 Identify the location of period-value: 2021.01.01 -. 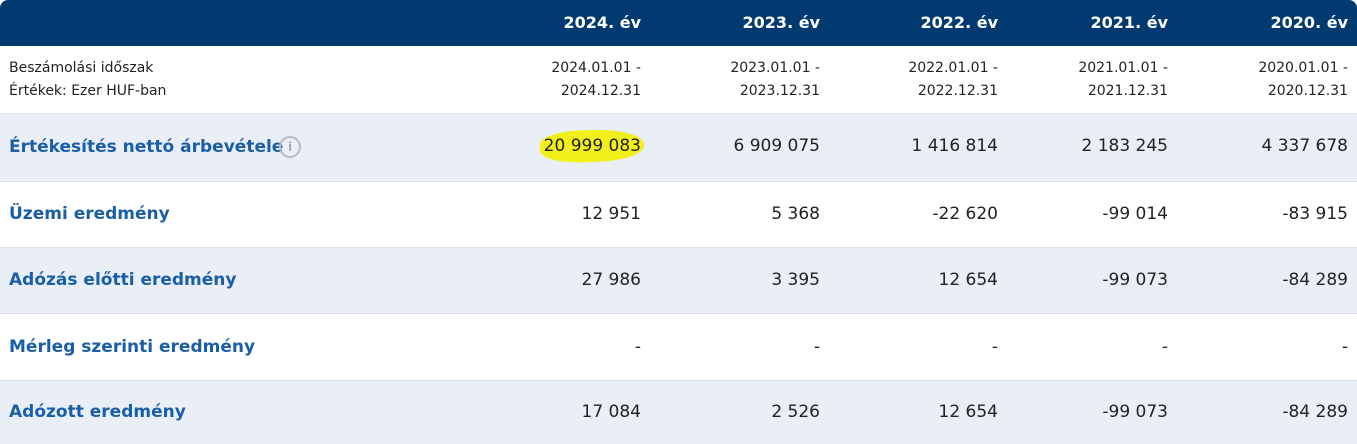
(1123, 68).